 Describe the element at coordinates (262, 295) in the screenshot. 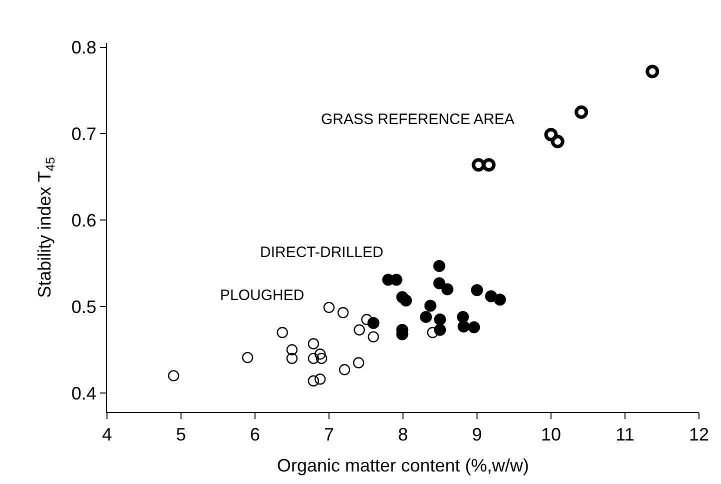

I see `series-label: PLOUGHED` at that location.